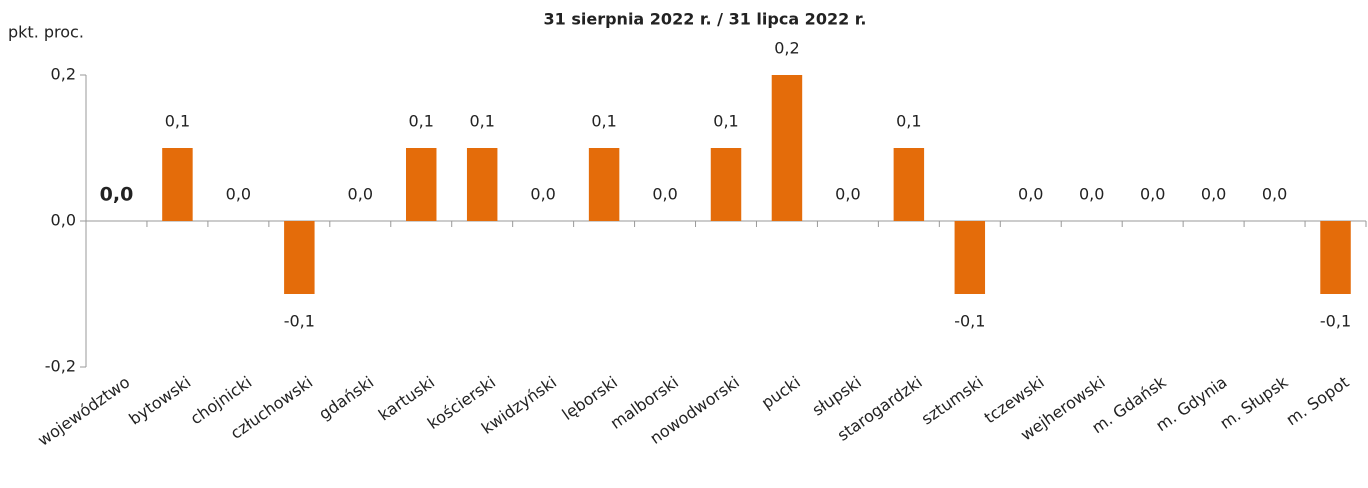  What do you see at coordinates (781, 392) in the screenshot?
I see `x-tick-label: pucki` at bounding box center [781, 392].